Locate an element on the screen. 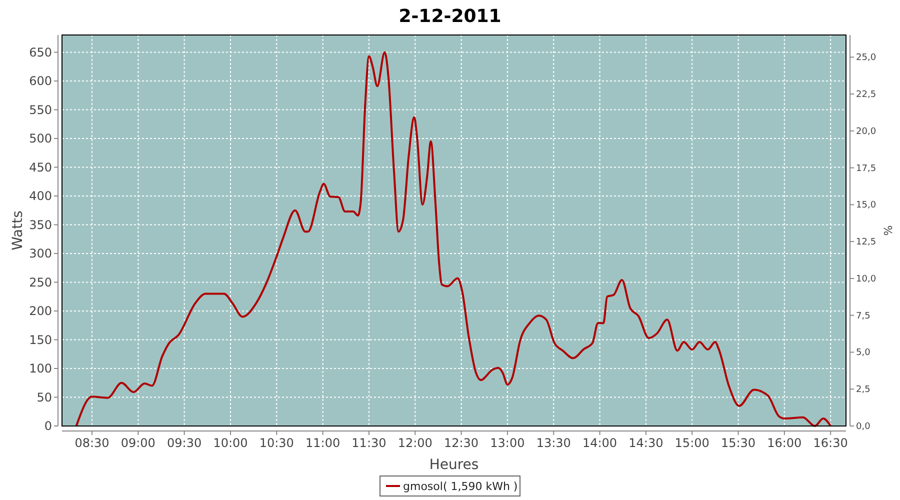  x-tick-label: 08:30 is located at coordinates (92, 443).